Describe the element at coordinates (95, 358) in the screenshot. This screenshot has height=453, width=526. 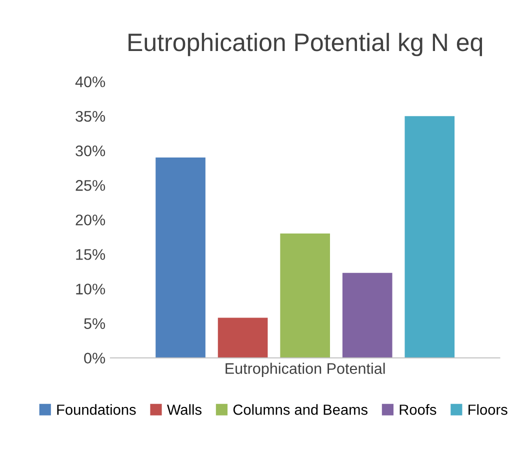
I see `y-tick-label: 0%` at that location.